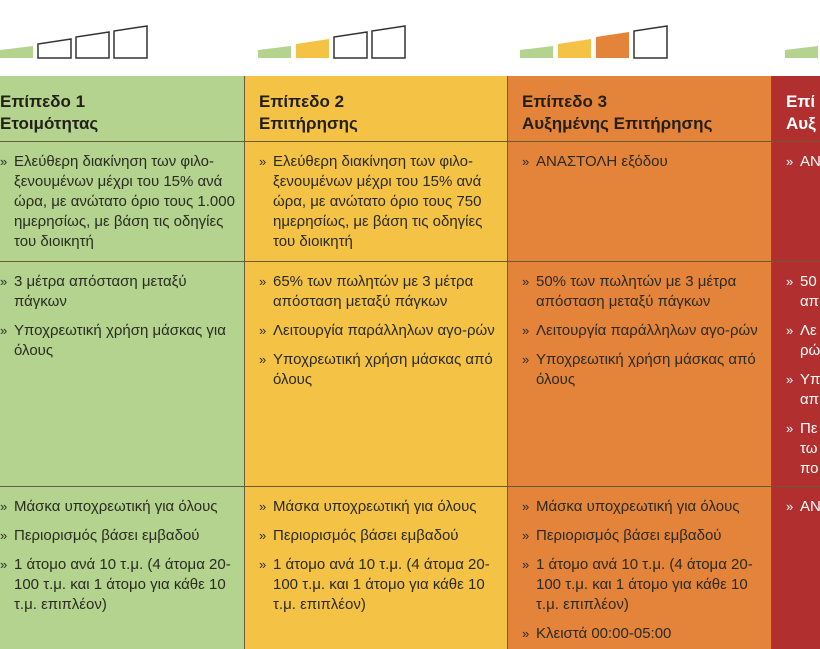  Describe the element at coordinates (43, 101) in the screenshot. I see `header-line: Επίπεδο 1` at that location.